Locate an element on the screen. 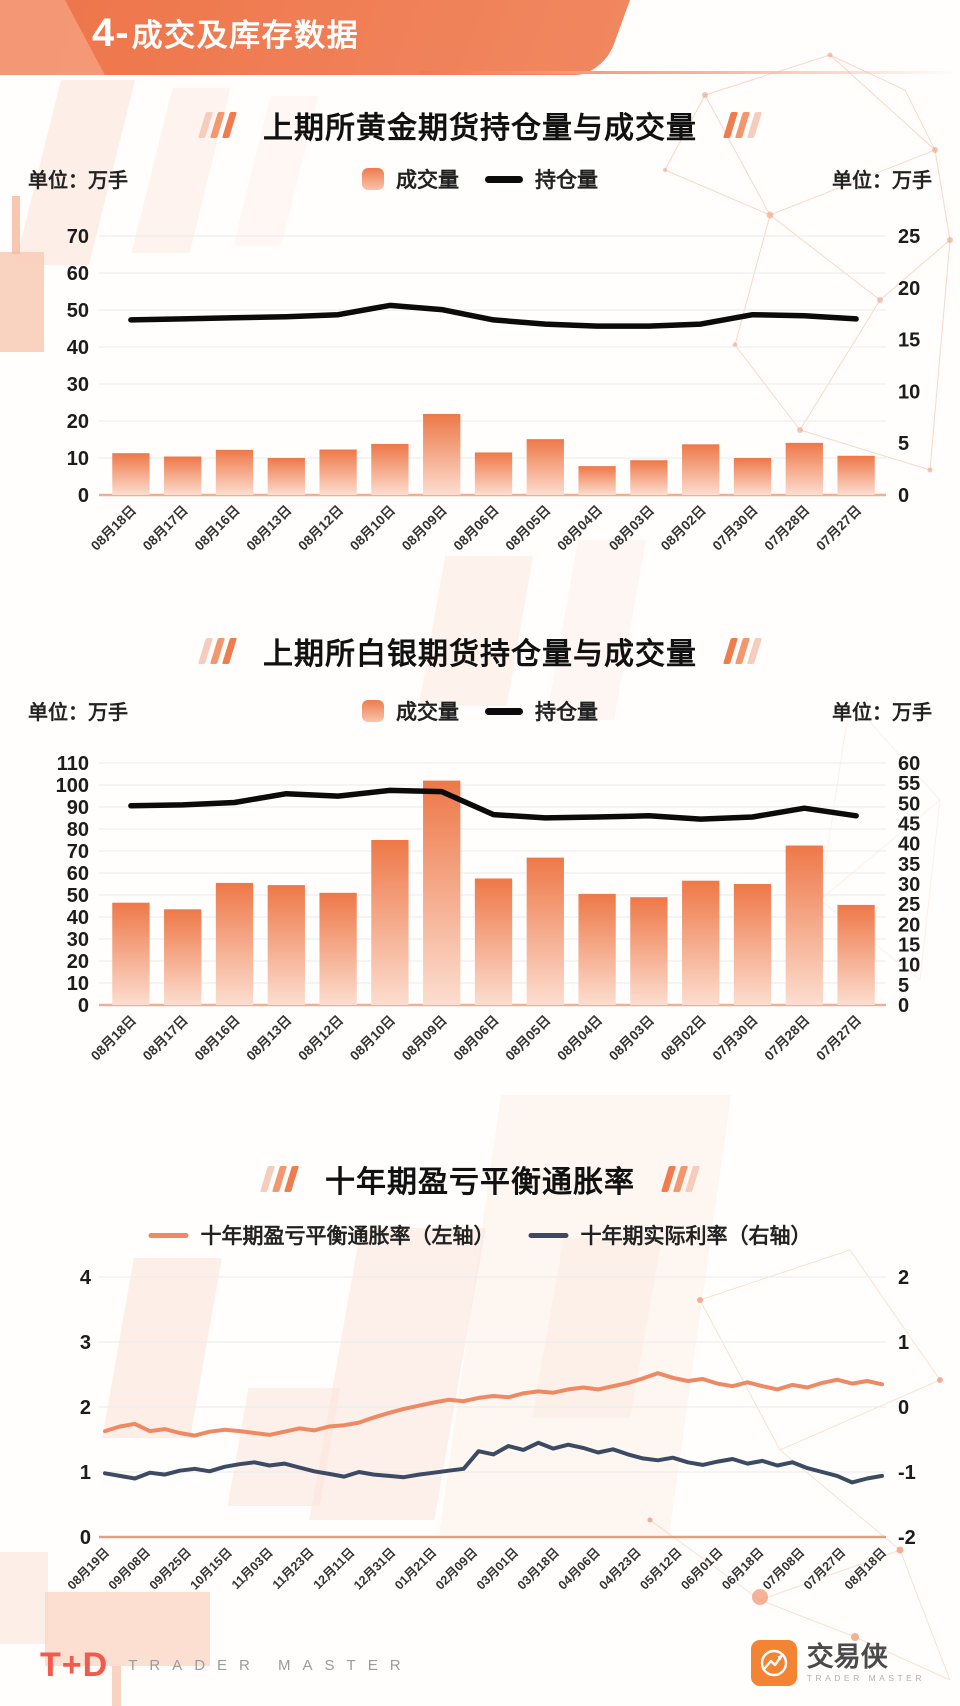 The image size is (960, 1706). right-axis-tick: 40 is located at coordinates (909, 845).